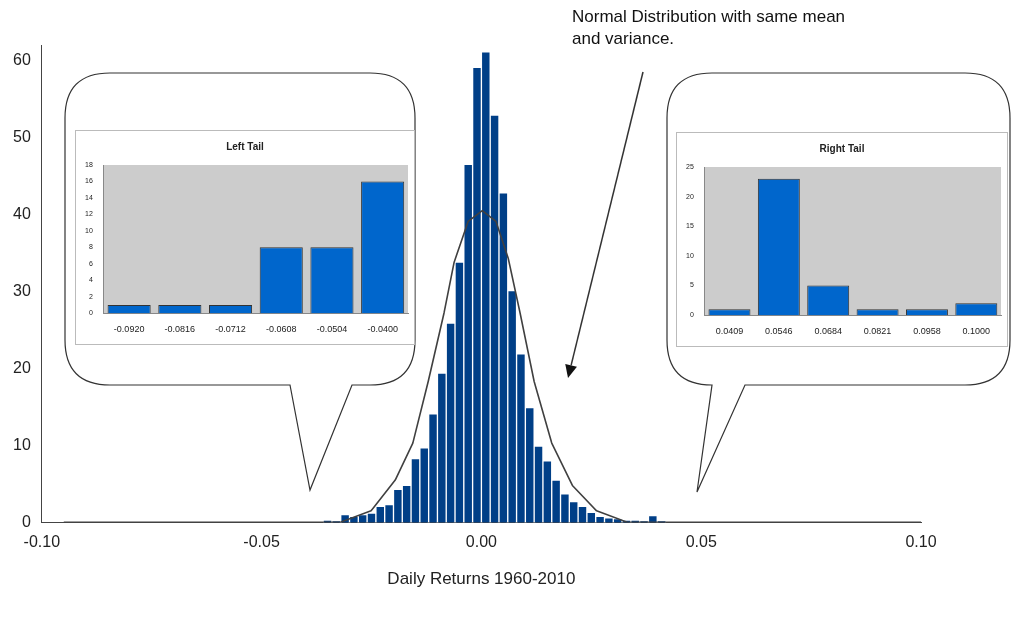  Describe the element at coordinates (382, 329) in the screenshot. I see `x-tick-label: -0.0400` at that location.